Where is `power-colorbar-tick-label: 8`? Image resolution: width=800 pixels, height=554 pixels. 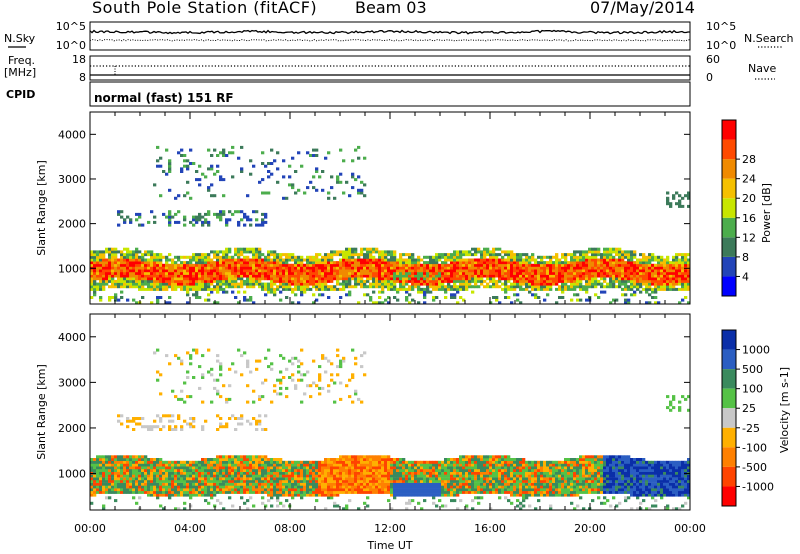 power-colorbar-tick-label: 8 is located at coordinates (745, 257).